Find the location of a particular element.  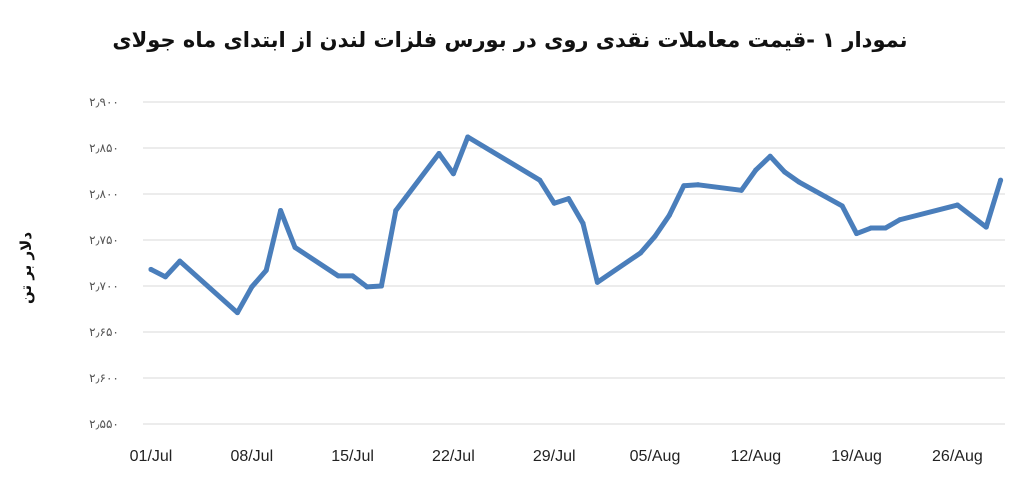

x-tick-label: 15/Jul is located at coordinates (352, 456).